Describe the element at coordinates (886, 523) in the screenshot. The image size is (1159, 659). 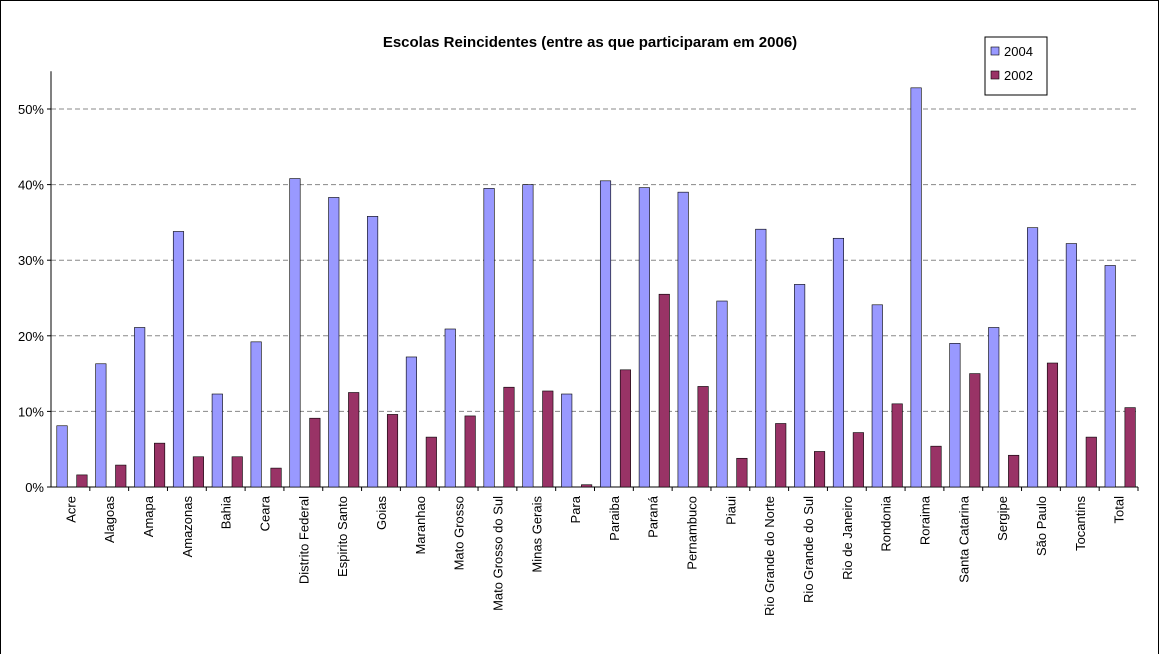
I see `x-tick-label: Rondonia` at that location.